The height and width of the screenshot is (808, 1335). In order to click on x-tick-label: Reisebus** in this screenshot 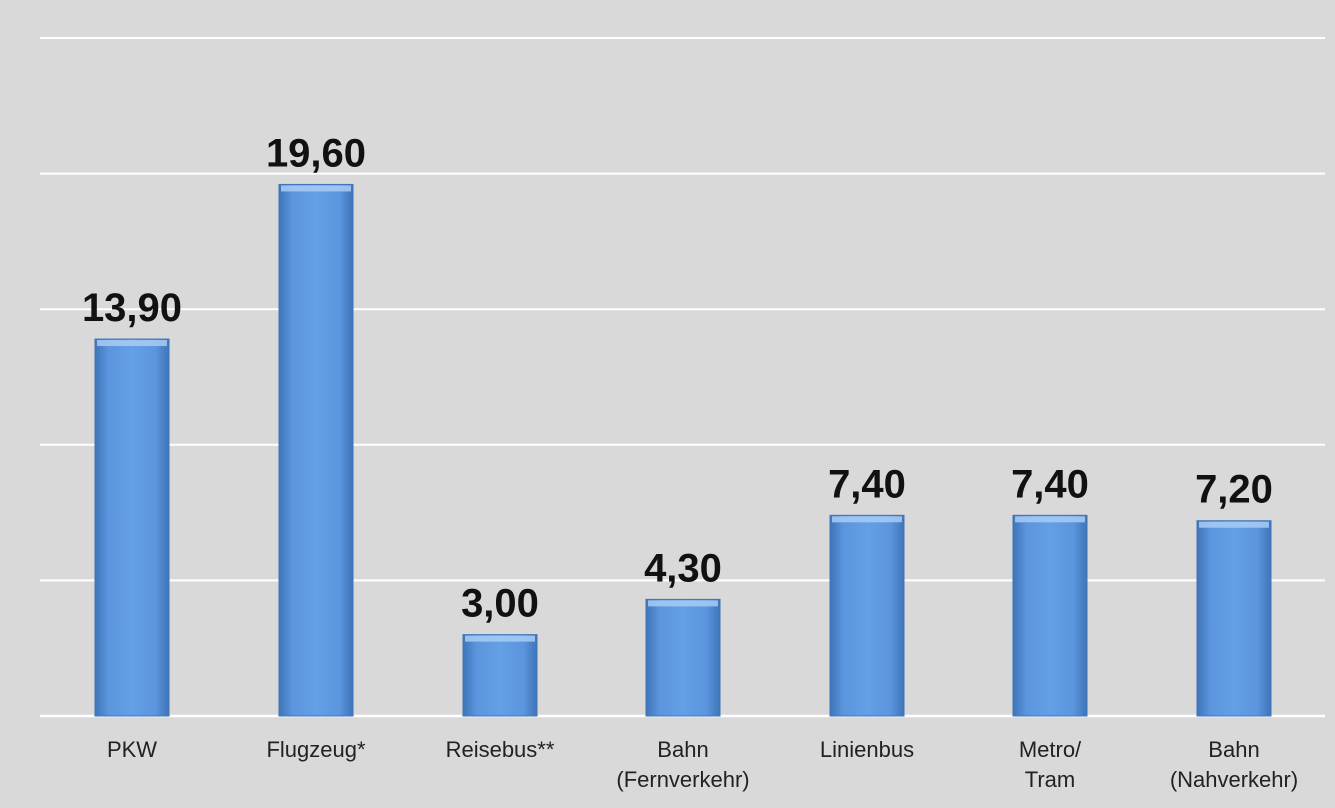, I will do `click(500, 749)`.